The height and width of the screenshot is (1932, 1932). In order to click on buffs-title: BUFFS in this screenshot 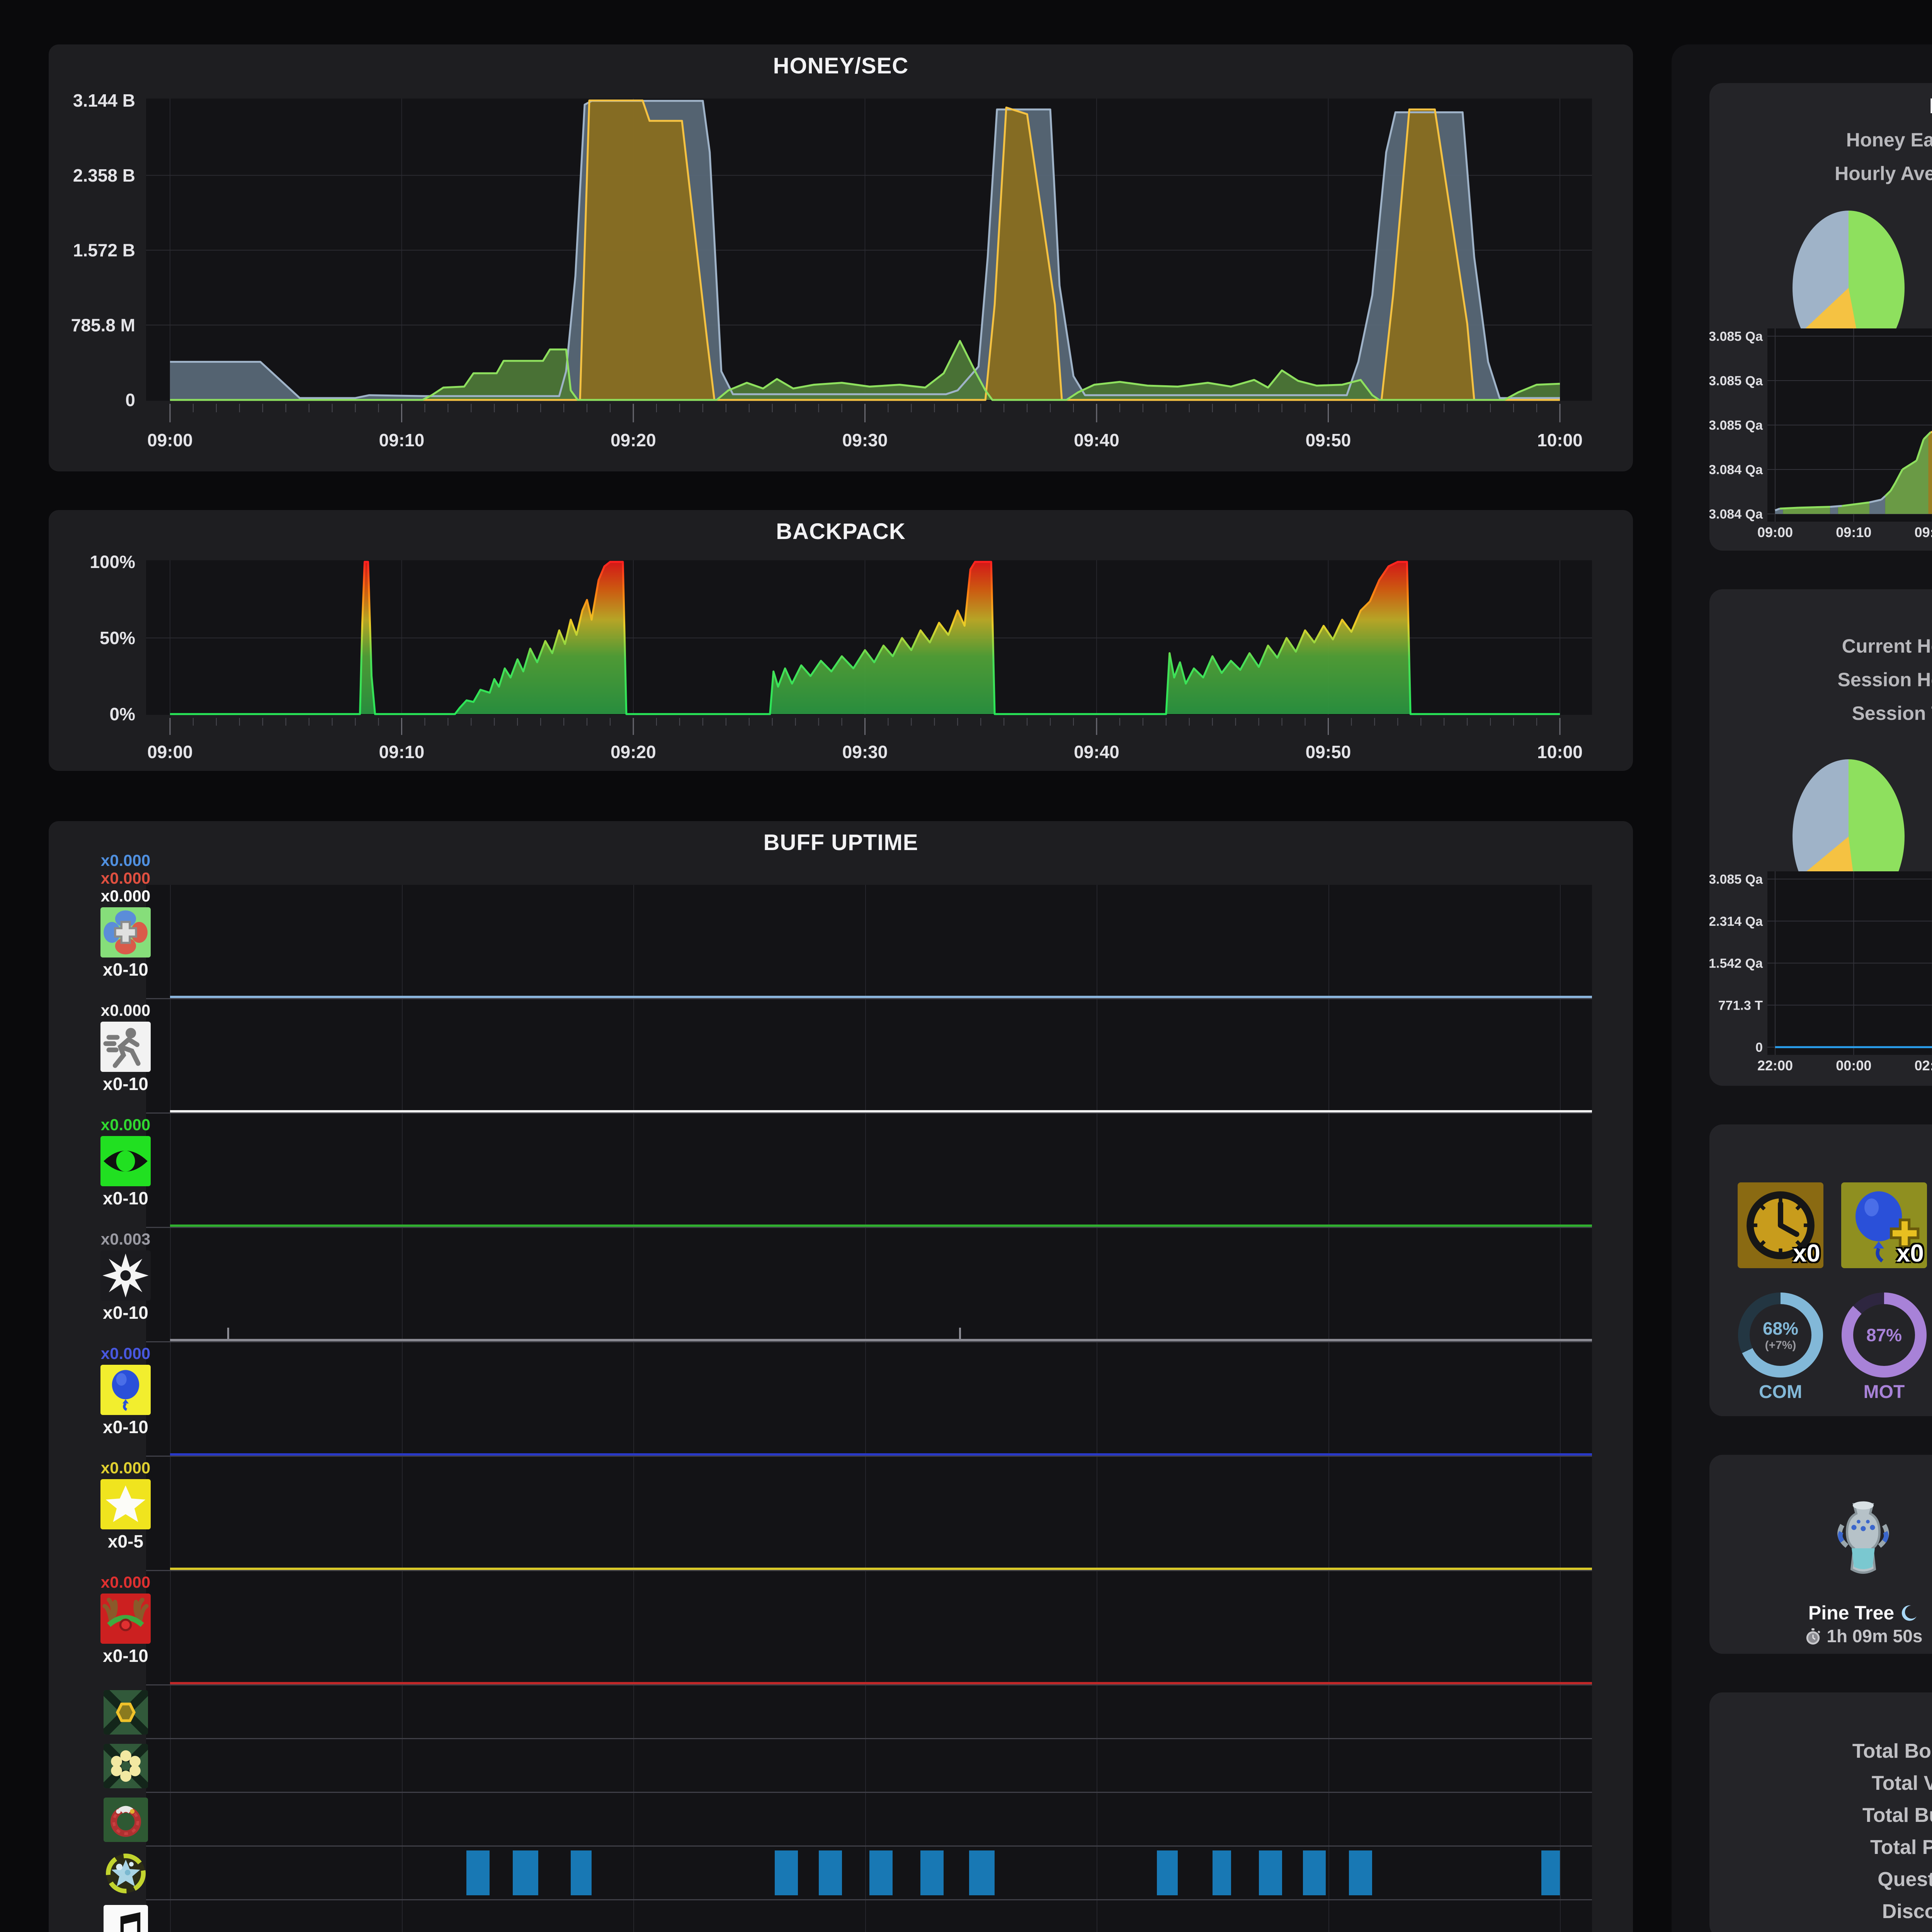, I will do `click(1821, 1147)`.